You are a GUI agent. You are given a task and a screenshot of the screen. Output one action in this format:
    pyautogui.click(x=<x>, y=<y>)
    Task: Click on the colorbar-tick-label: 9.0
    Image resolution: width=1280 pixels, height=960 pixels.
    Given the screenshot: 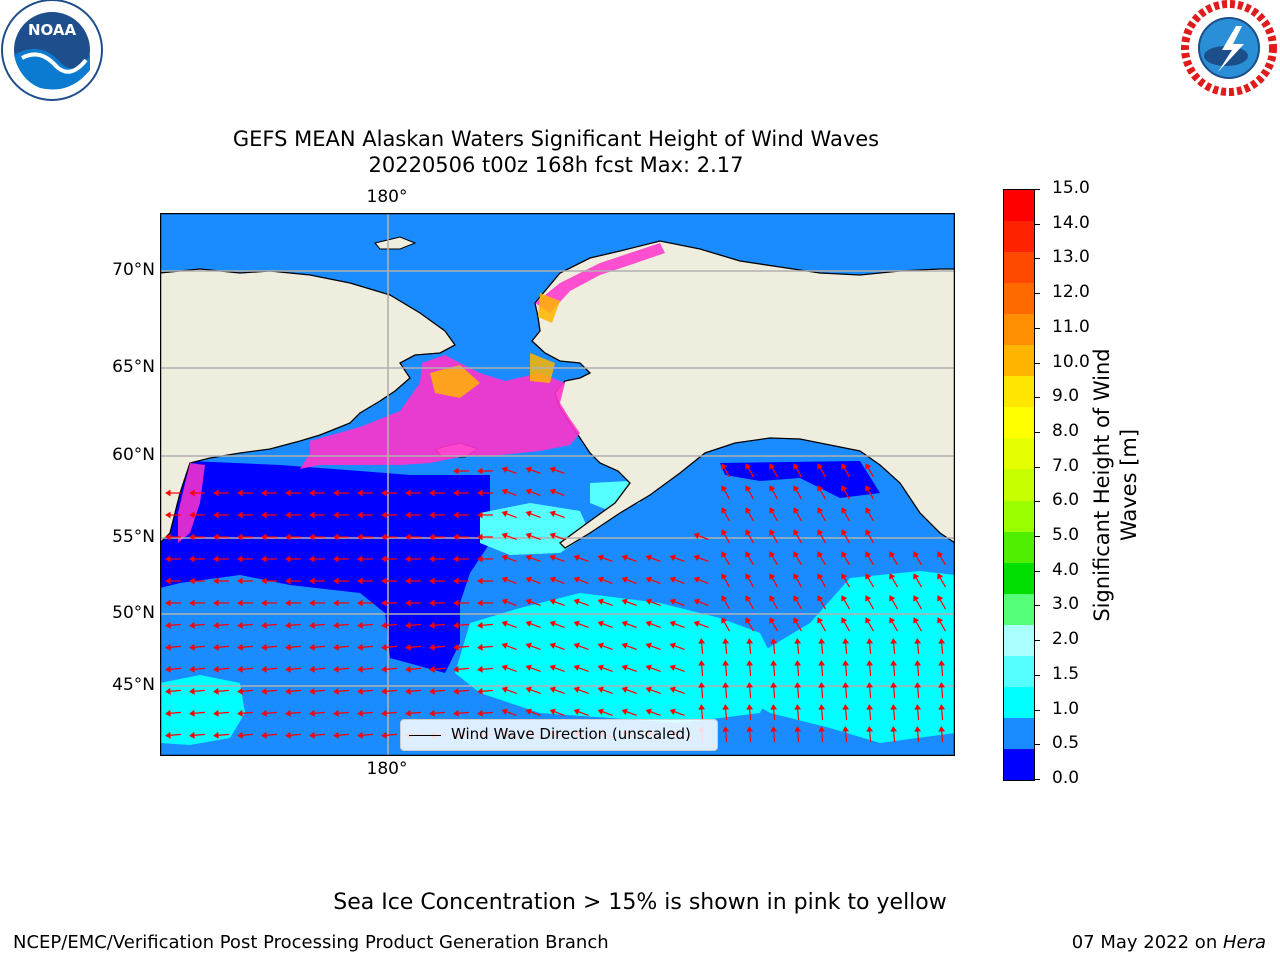 What is the action you would take?
    pyautogui.click(x=1066, y=396)
    